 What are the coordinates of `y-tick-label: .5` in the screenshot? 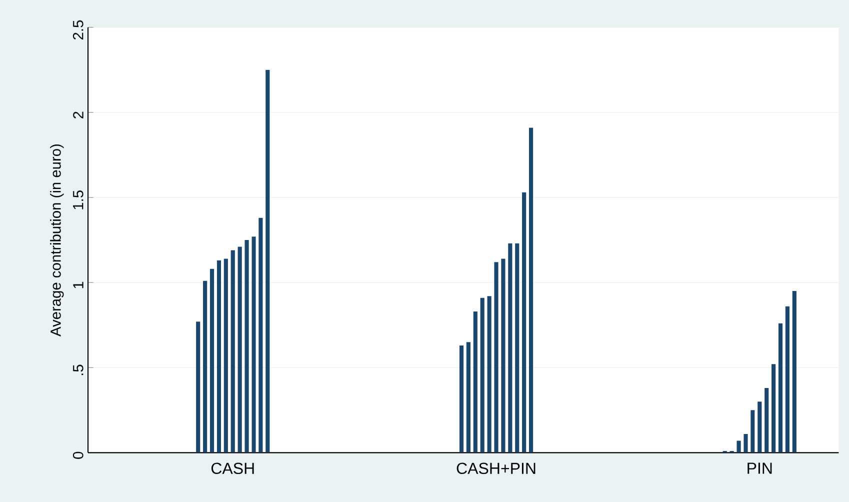 It's located at (78, 370).